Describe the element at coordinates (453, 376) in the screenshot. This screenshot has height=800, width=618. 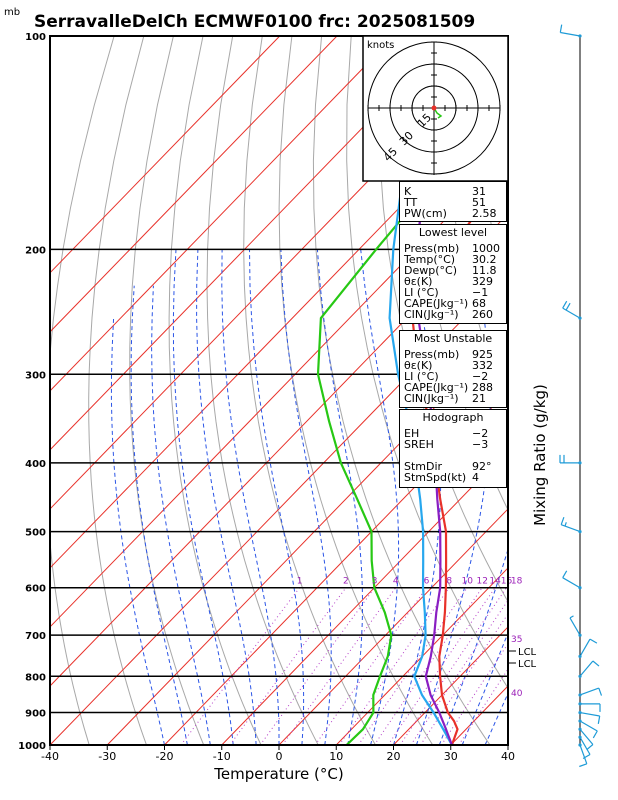
I see `index-row: LI (°C) −2` at that location.